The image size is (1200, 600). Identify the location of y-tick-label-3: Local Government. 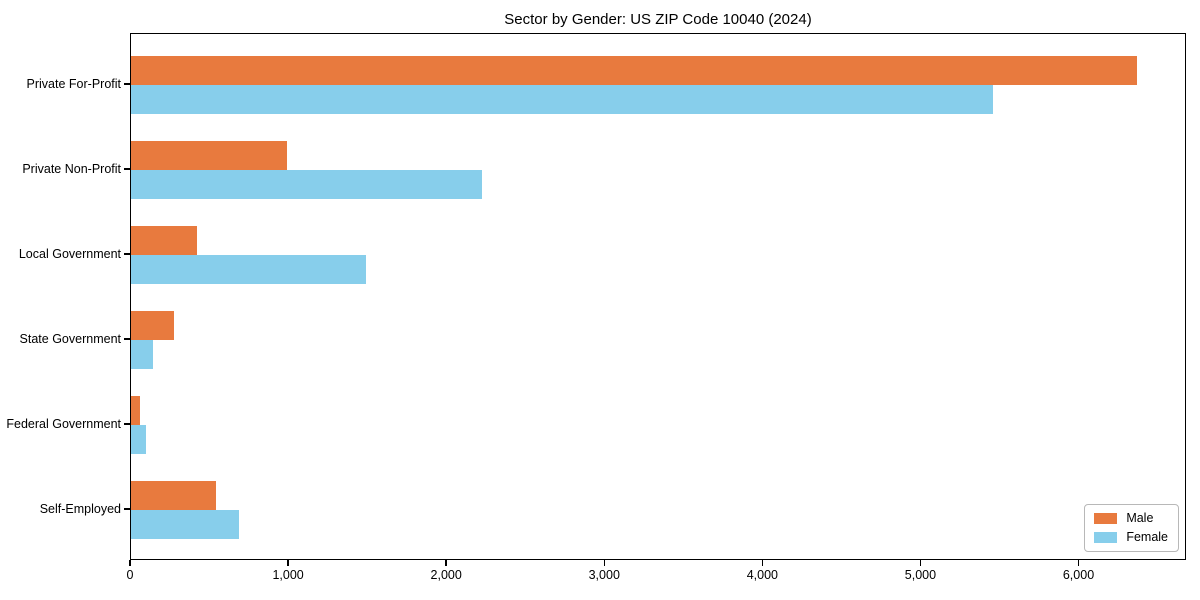
(69, 254).